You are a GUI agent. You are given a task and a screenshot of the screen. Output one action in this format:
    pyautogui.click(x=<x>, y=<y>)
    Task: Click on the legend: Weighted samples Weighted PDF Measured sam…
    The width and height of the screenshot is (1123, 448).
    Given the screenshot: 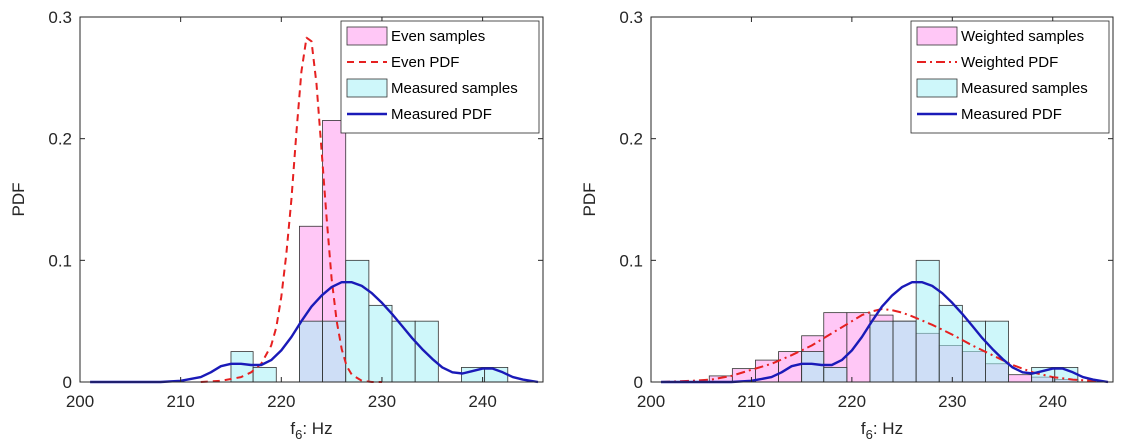 What is the action you would take?
    pyautogui.click(x=1010, y=77)
    